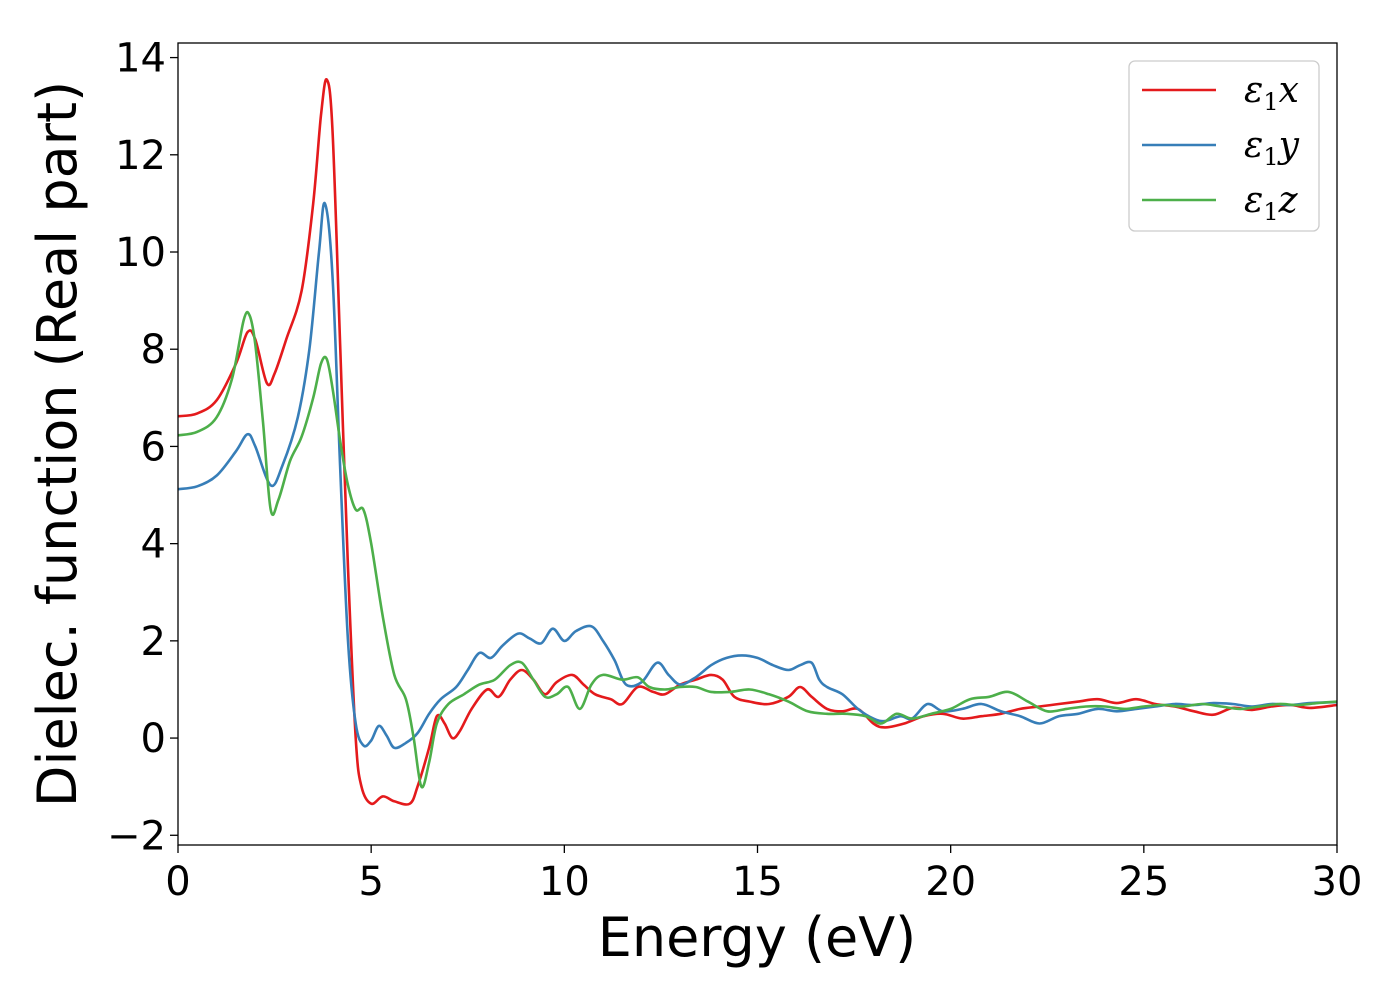  Describe the element at coordinates (57, 444) in the screenshot. I see `y-axis-label: Dielec. function (Real part)` at that location.